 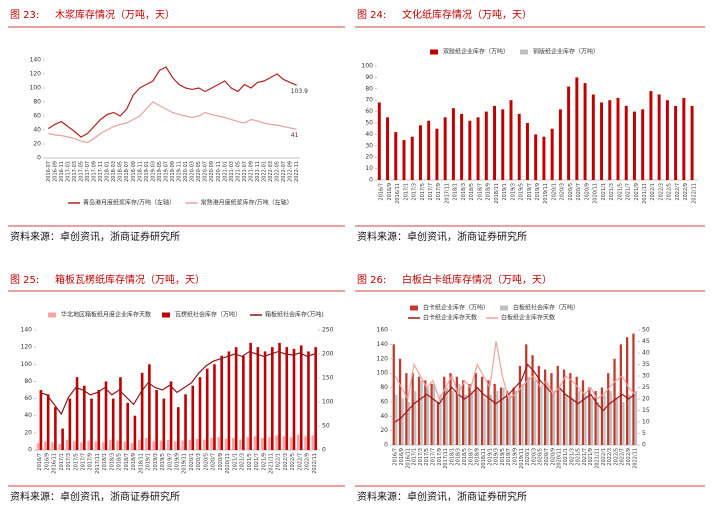 What do you see at coordinates (251, 171) in the screenshot?
I see `x-tick-label: 2021-09` at bounding box center [251, 171].